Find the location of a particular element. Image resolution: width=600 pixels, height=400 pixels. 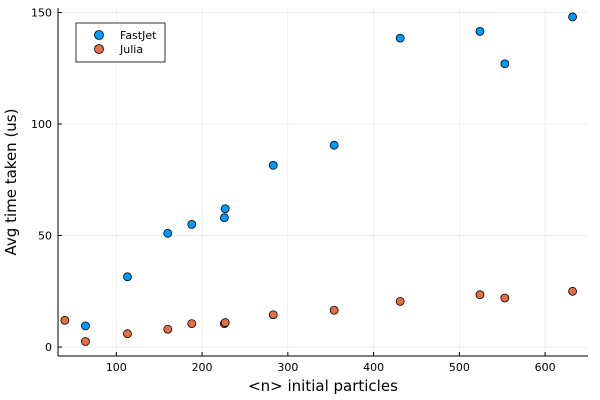

legend-label: Julia is located at coordinates (131, 49).